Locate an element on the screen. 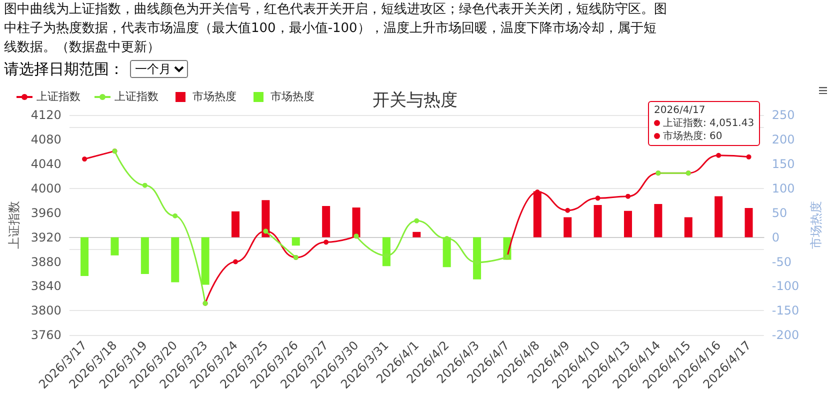 This screenshot has height=400, width=830. annotation: 市场热度: 60 is located at coordinates (692, 136).